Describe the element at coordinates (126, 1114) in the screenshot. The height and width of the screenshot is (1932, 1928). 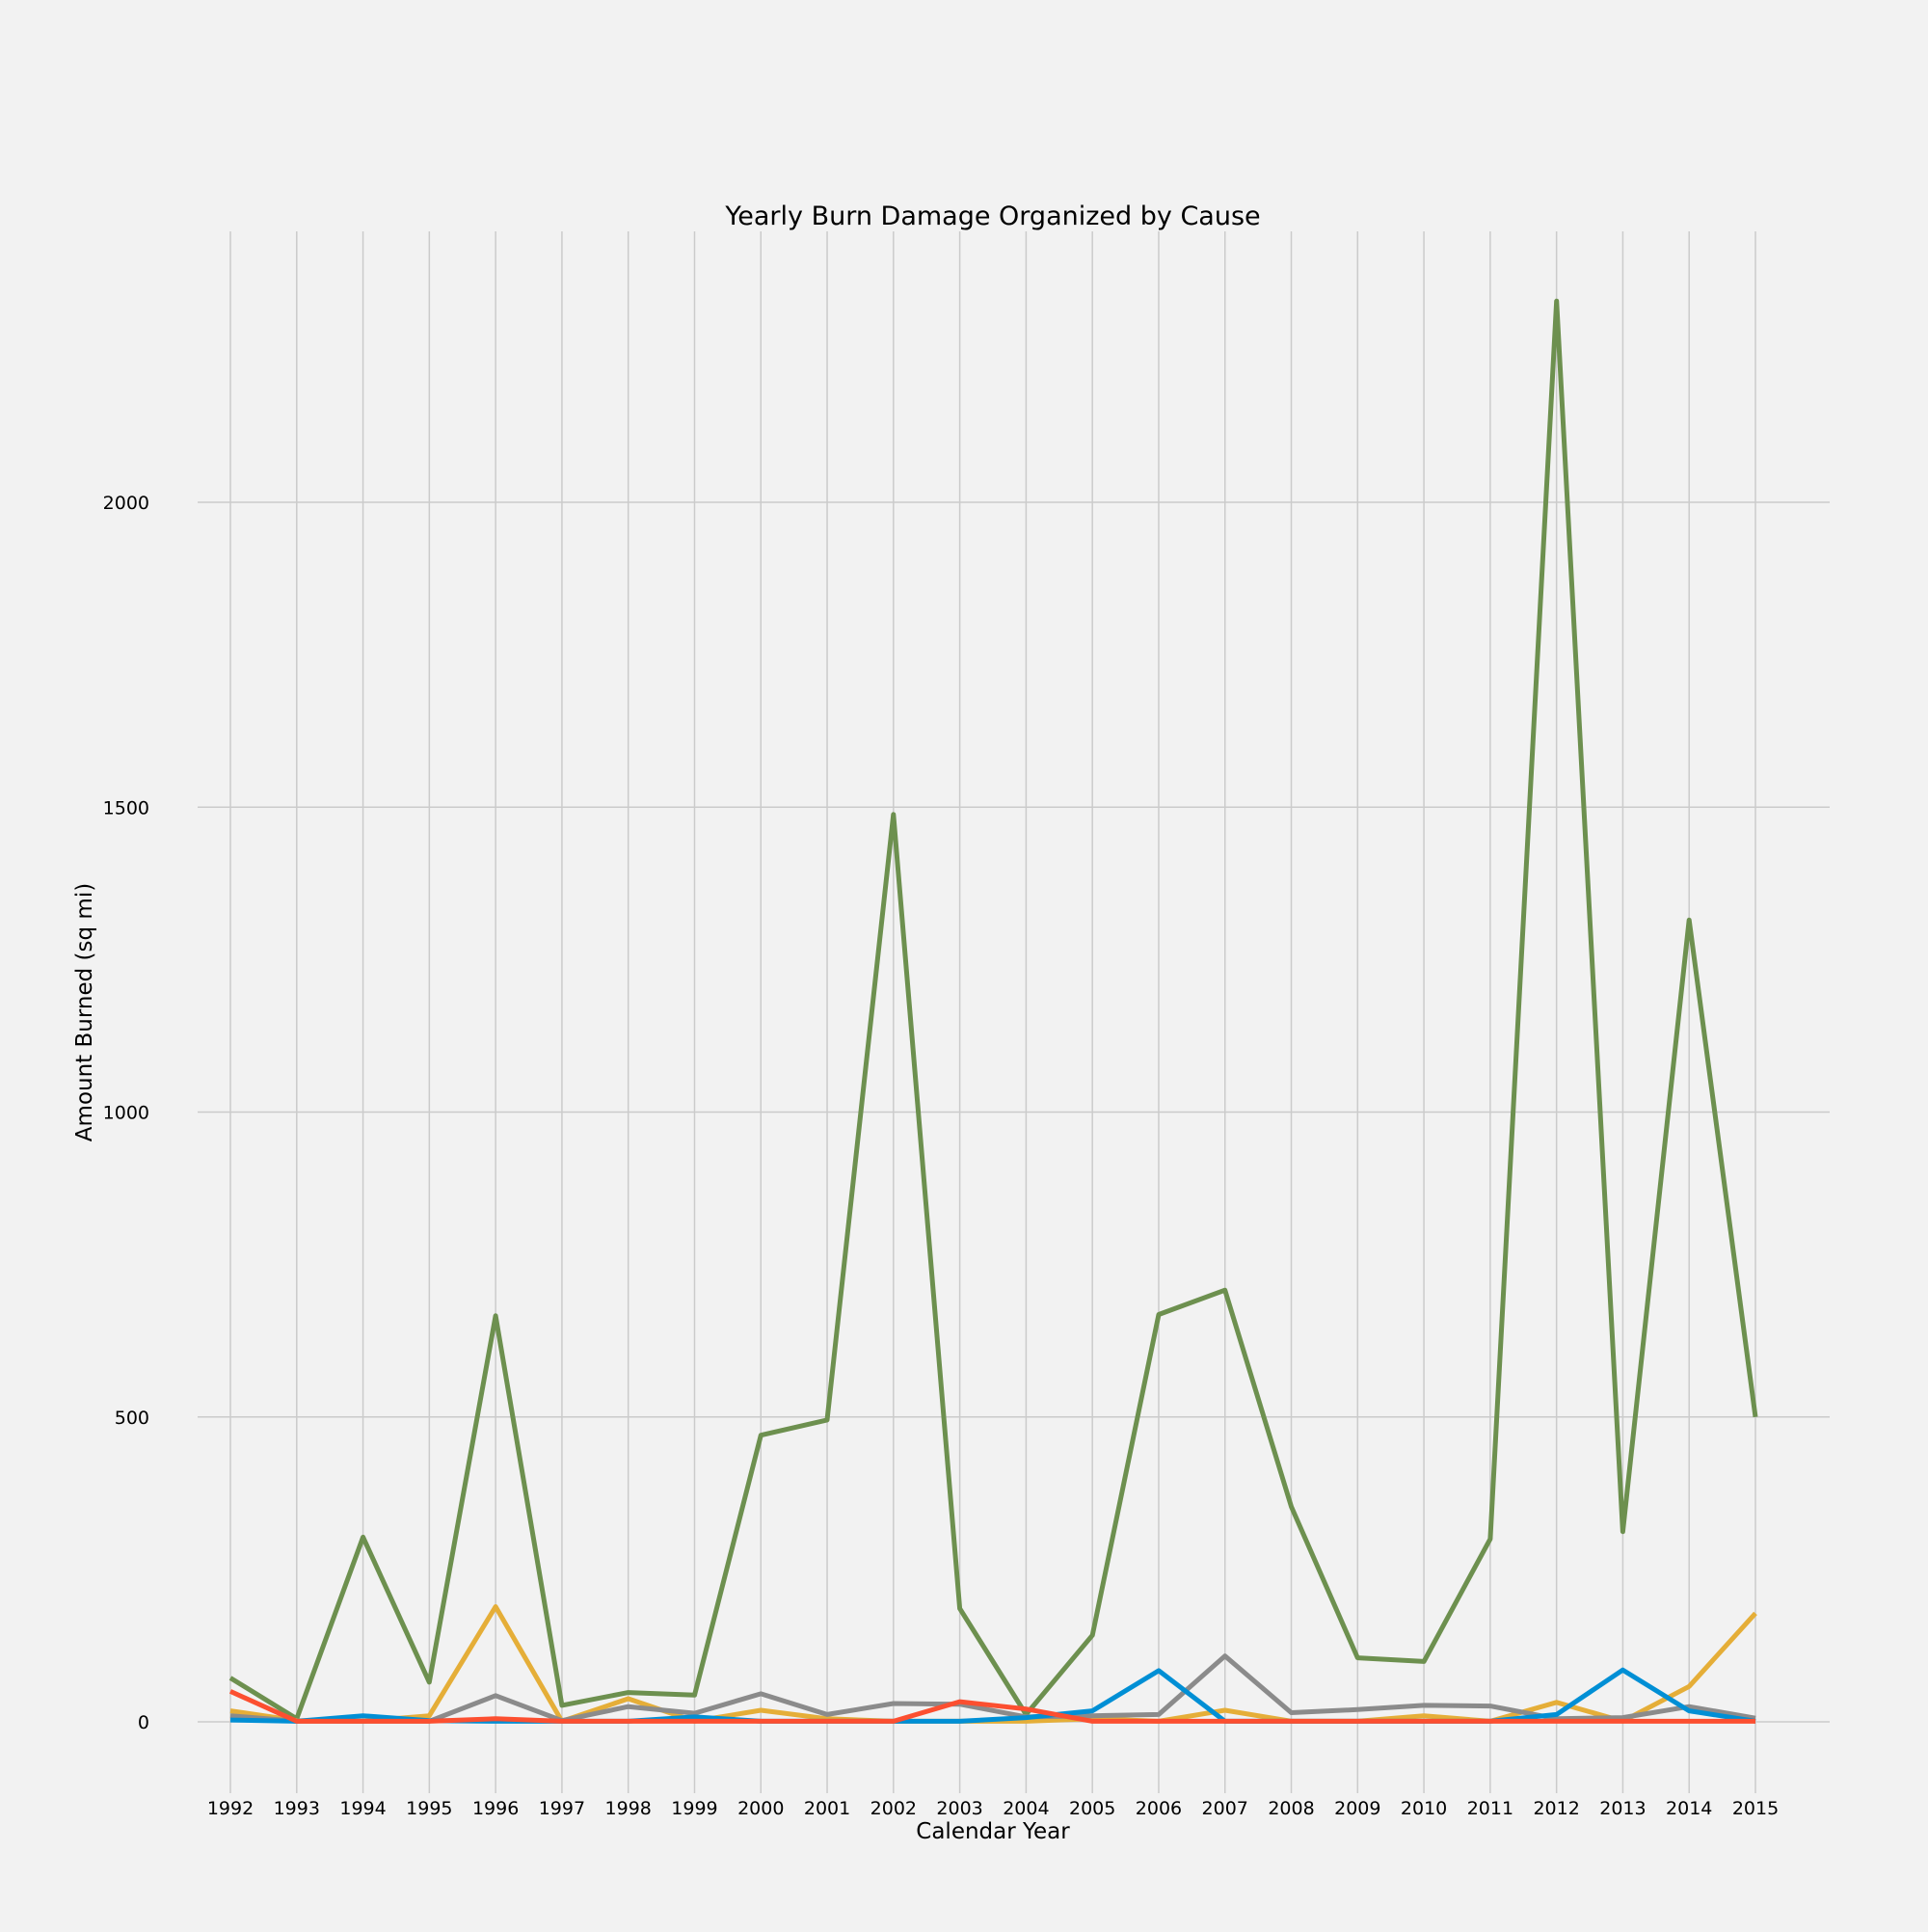
I see `y-tick-label: 1000` at that location.